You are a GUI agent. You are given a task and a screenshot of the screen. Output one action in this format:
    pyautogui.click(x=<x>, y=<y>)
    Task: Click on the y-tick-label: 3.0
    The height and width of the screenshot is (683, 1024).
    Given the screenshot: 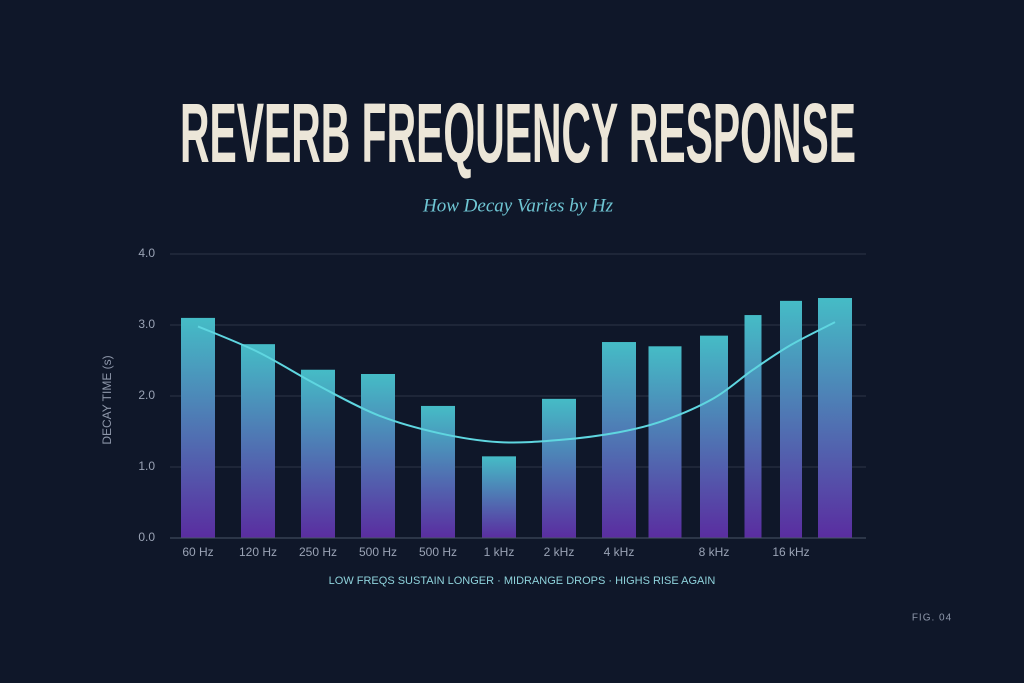 What is the action you would take?
    pyautogui.click(x=146, y=324)
    